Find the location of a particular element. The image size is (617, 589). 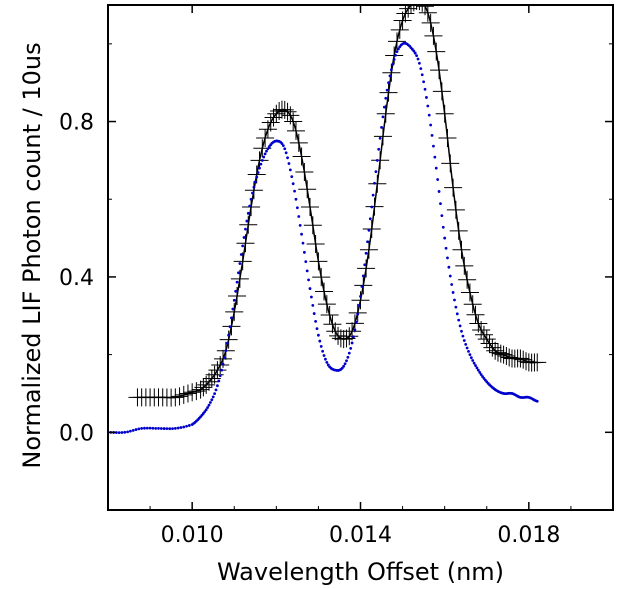

x-tick-label: 0.018 is located at coordinates (528, 535).